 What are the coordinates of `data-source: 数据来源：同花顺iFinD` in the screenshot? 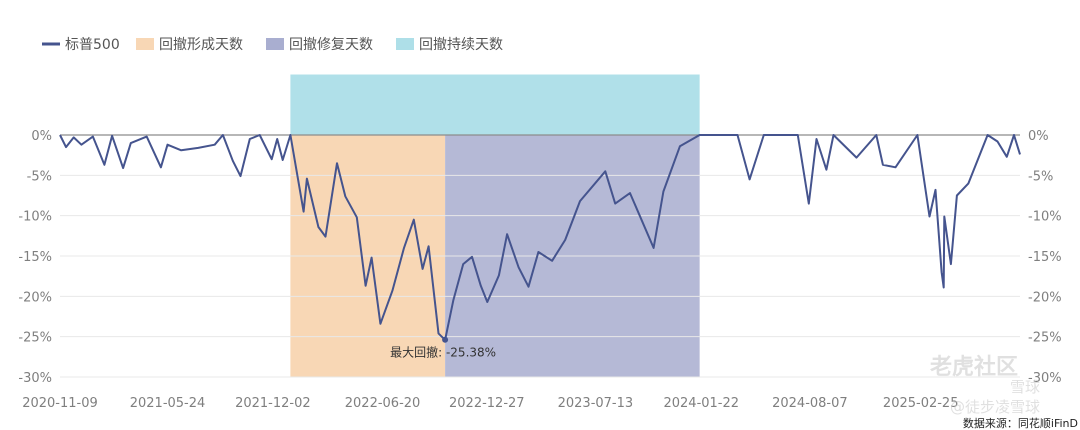 It's located at (1020, 423).